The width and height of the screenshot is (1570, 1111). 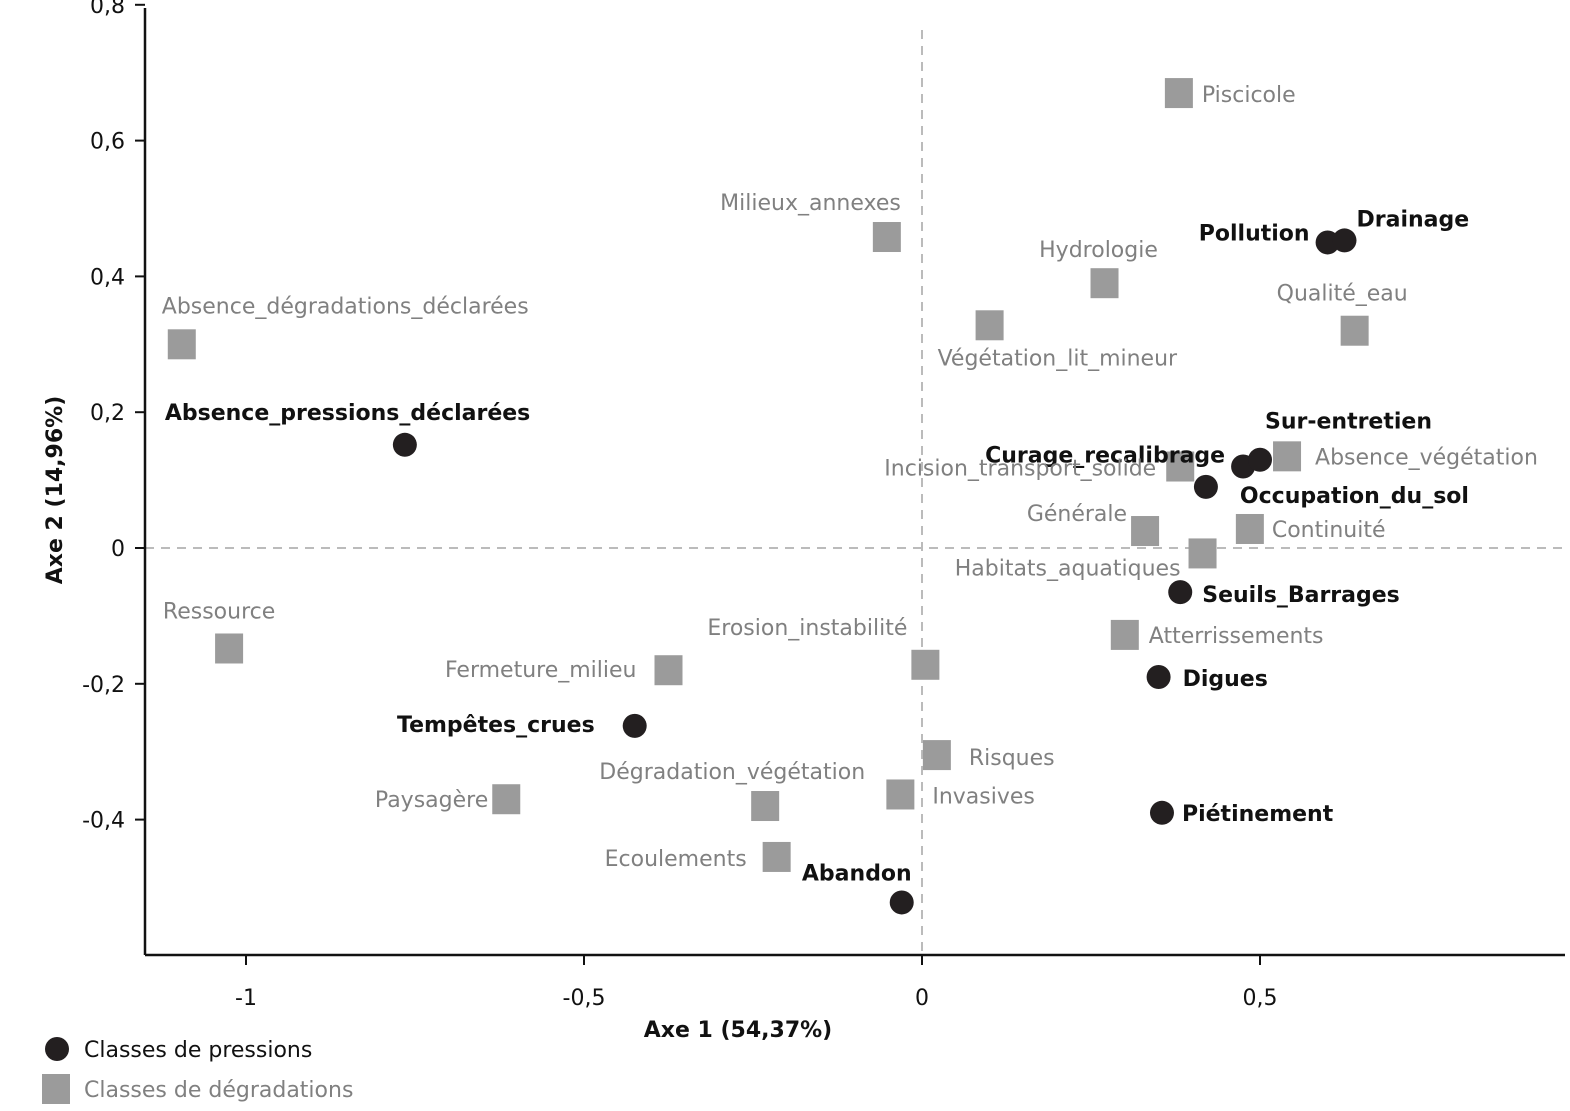 I want to click on degradation-label: Hydrologie, so click(x=1098, y=250).